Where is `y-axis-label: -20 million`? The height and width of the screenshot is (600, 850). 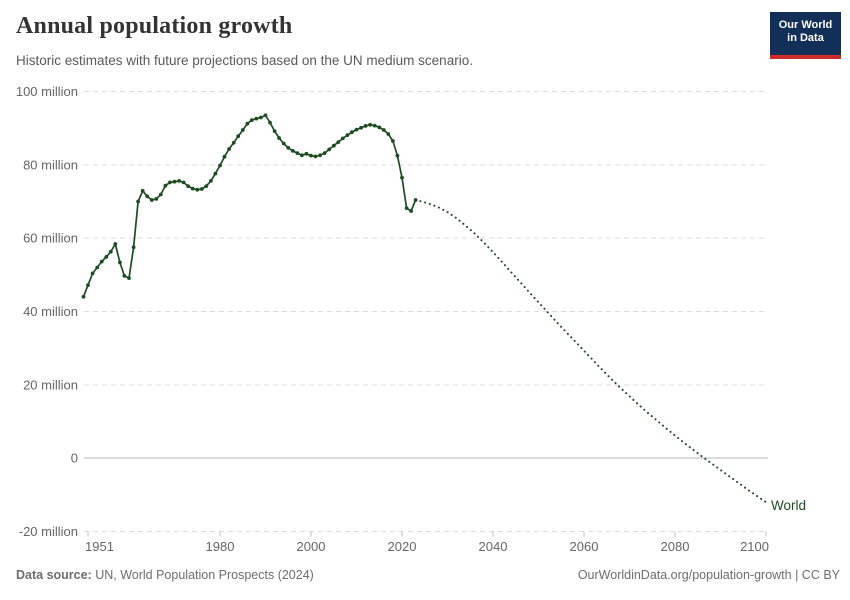
y-axis-label: -20 million is located at coordinates (48, 531).